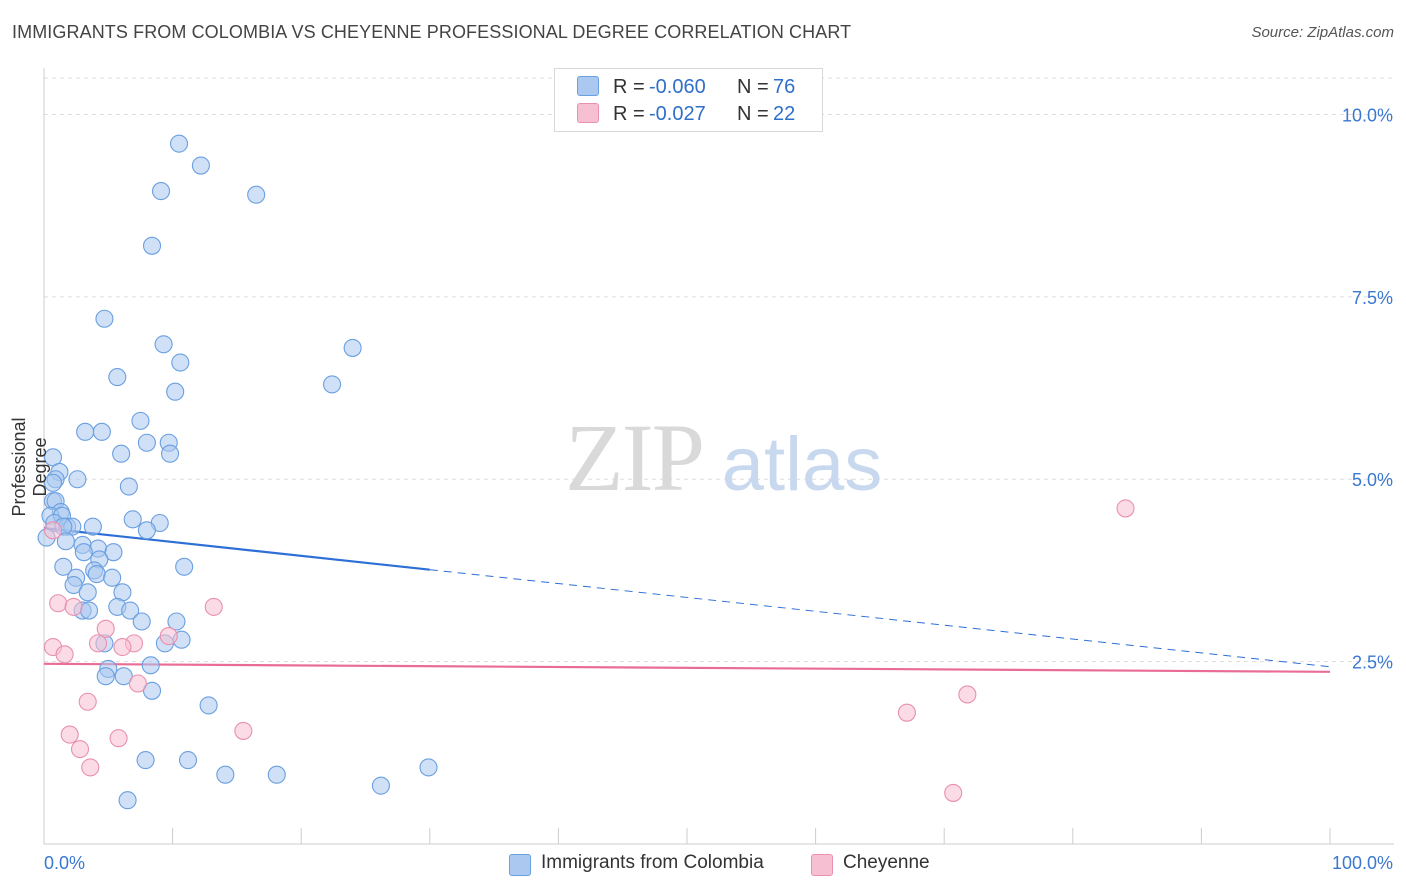  What do you see at coordinates (1372, 663) in the screenshot?
I see `y-tick-label: 2.5%` at bounding box center [1372, 663].